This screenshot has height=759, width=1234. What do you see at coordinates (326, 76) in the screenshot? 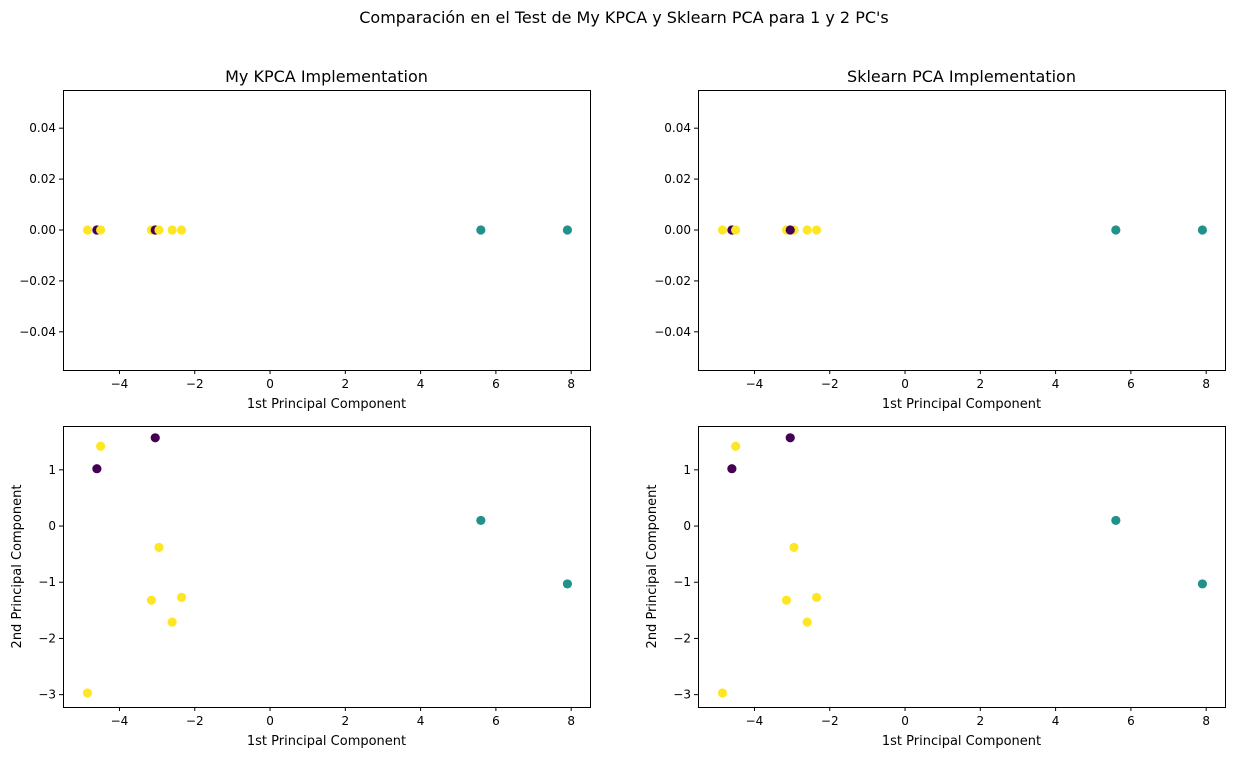
I see `subplot-title: My KPCA Implementation` at bounding box center [326, 76].